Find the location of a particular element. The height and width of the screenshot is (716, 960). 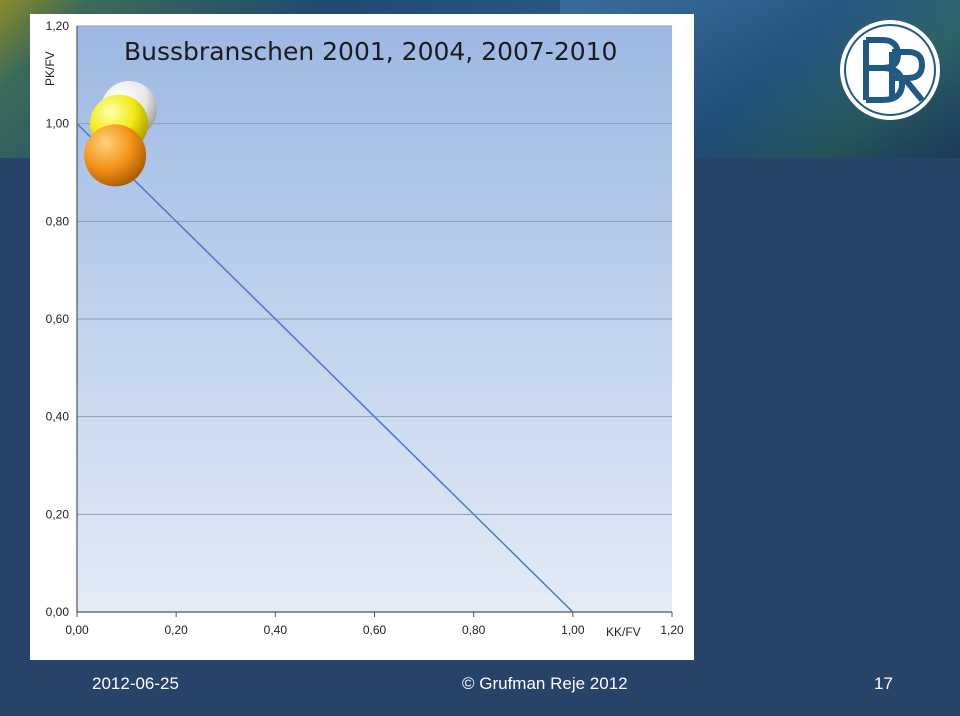

y-tick-label: 1,20 is located at coordinates (58, 26).